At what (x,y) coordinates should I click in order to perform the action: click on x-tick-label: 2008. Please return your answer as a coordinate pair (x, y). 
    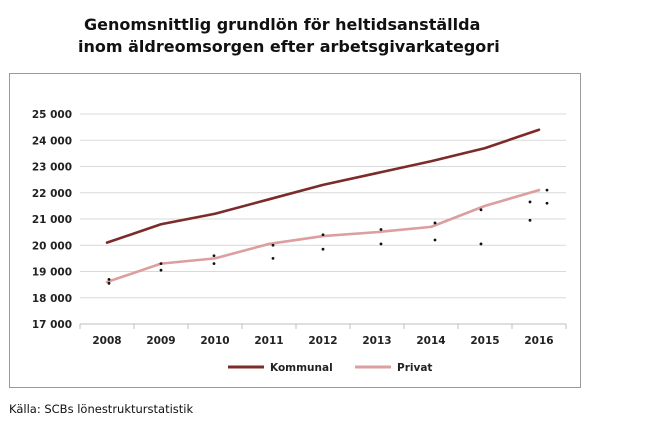
    Looking at the image, I should click on (106, 341).